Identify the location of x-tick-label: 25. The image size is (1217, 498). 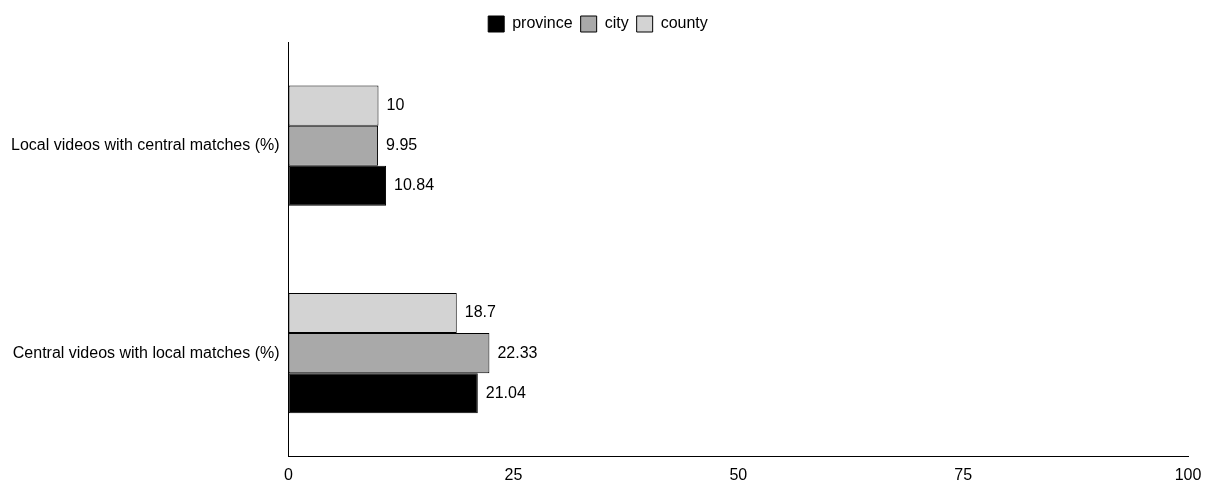
(513, 474).